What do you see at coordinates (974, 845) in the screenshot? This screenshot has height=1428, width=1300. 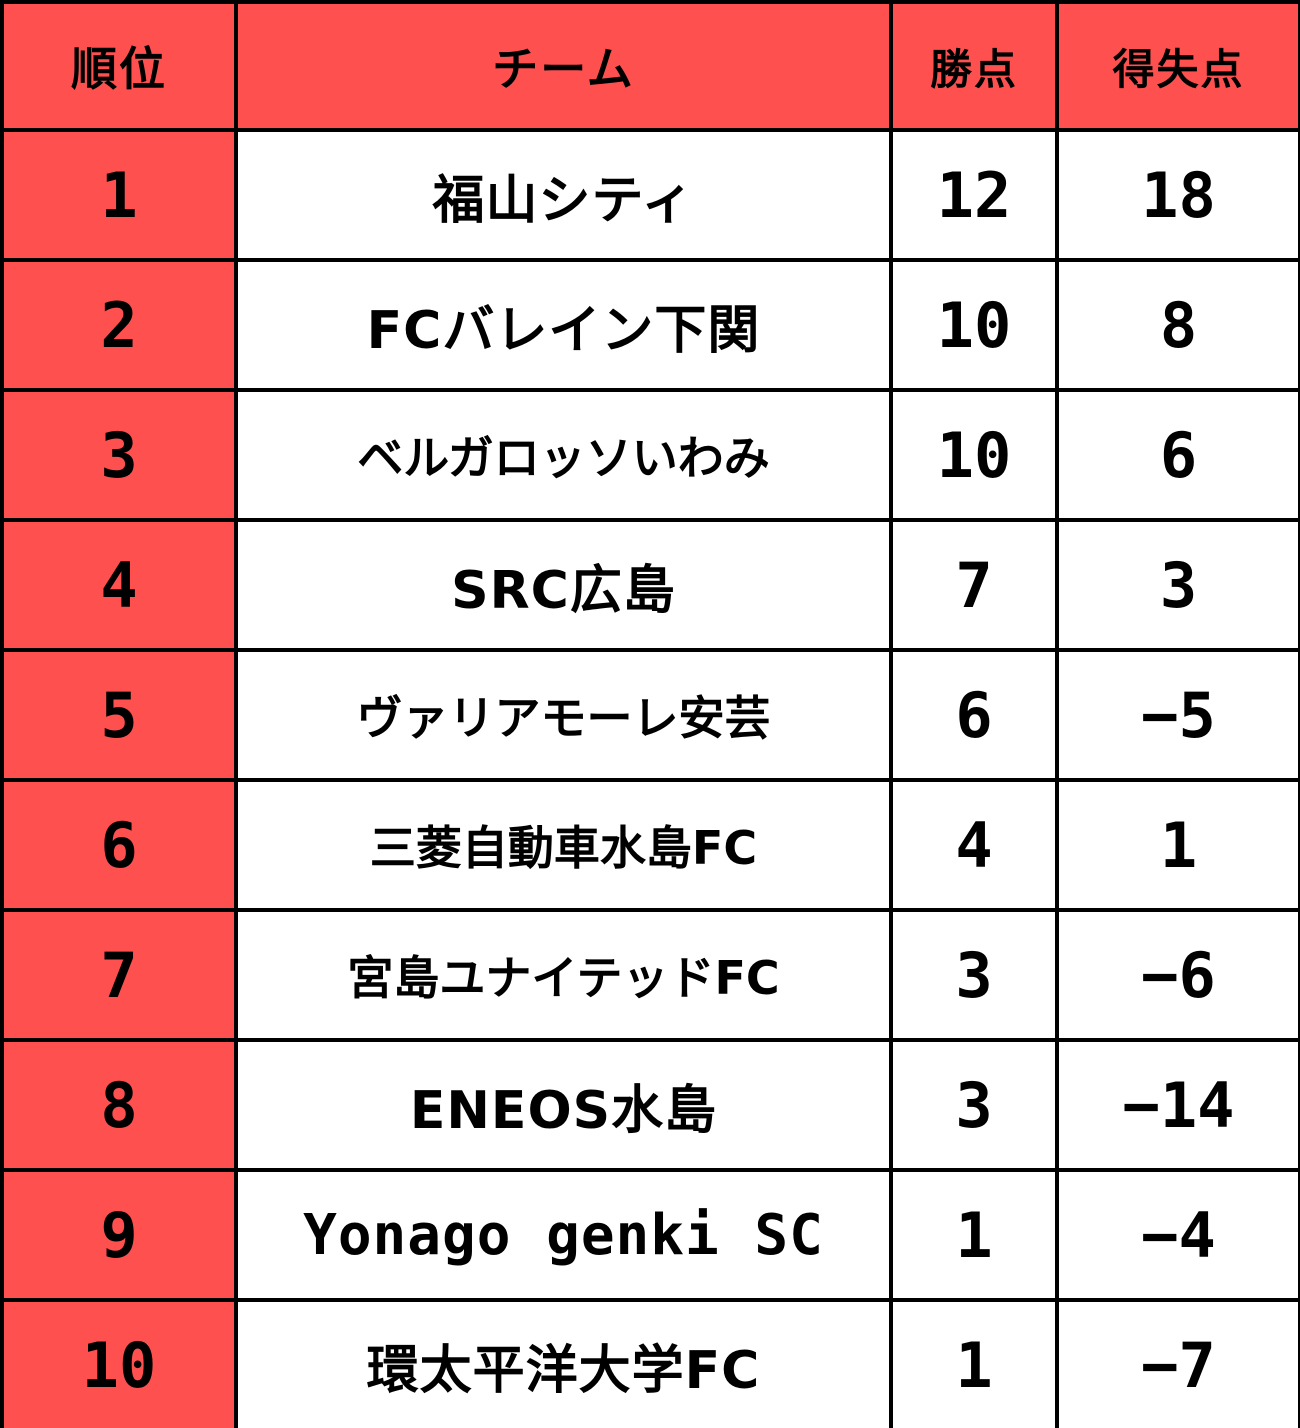 I see `points-cell: 4` at bounding box center [974, 845].